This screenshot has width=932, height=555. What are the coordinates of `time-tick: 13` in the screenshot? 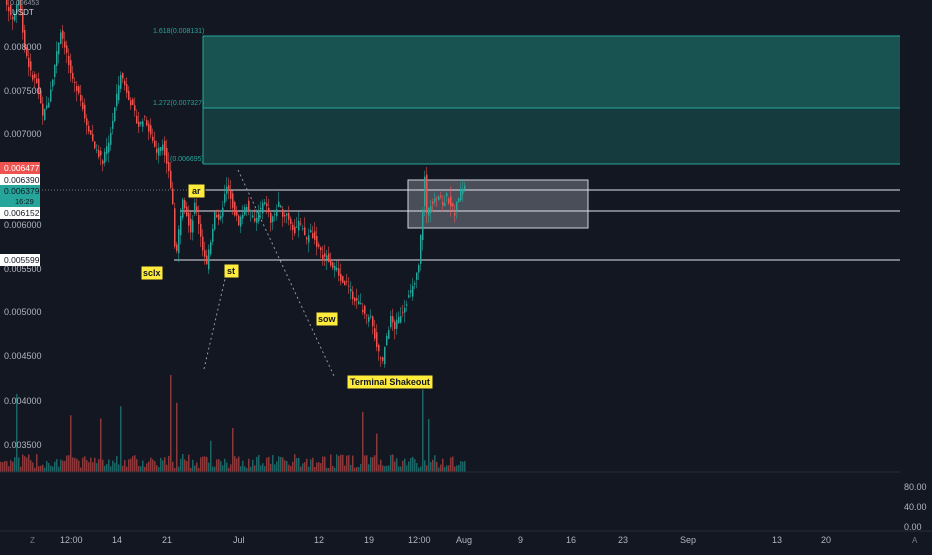 It's located at (777, 540).